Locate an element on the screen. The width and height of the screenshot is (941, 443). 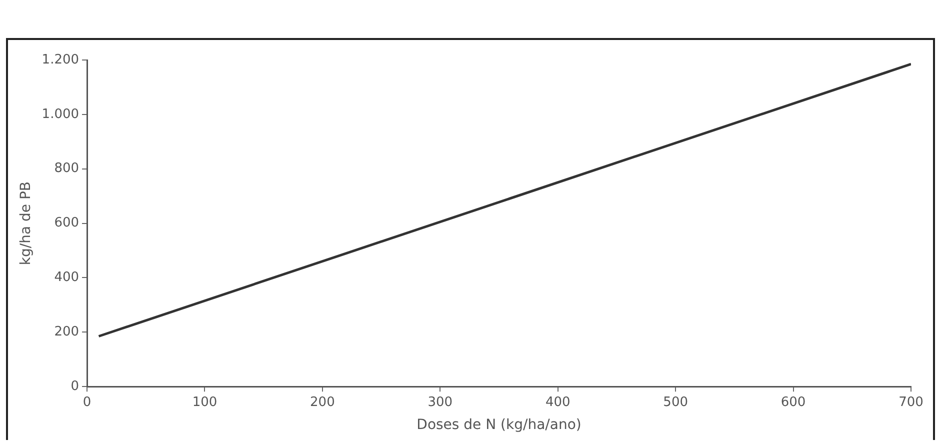
x-tick-label: 200 is located at coordinates (322, 402).